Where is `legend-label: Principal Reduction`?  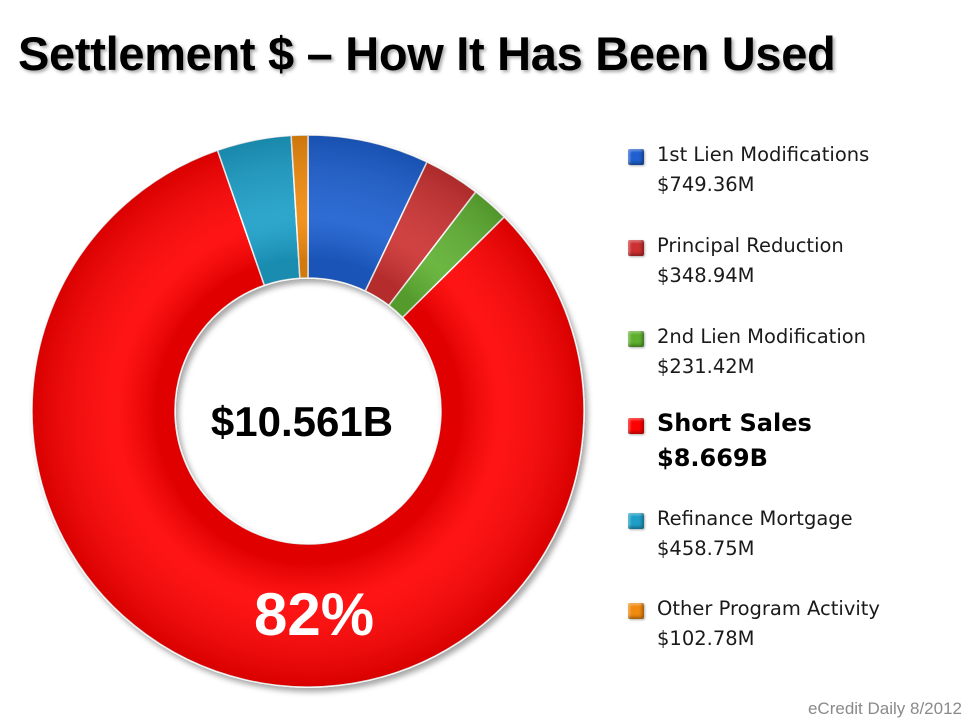
legend-label: Principal Reduction is located at coordinates (750, 245).